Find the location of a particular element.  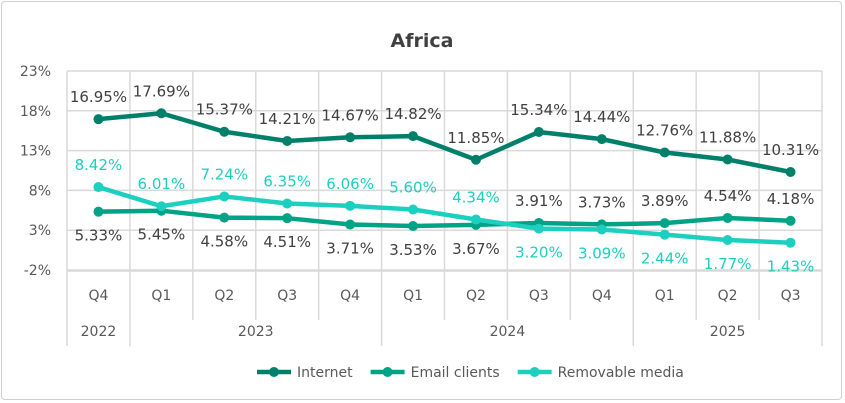

data-label: 16.95% is located at coordinates (98, 97).